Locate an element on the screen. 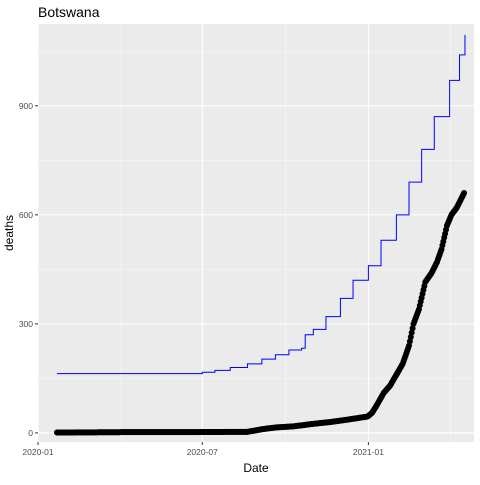 The width and height of the screenshot is (480, 485). data-point is located at coordinates (464, 193).